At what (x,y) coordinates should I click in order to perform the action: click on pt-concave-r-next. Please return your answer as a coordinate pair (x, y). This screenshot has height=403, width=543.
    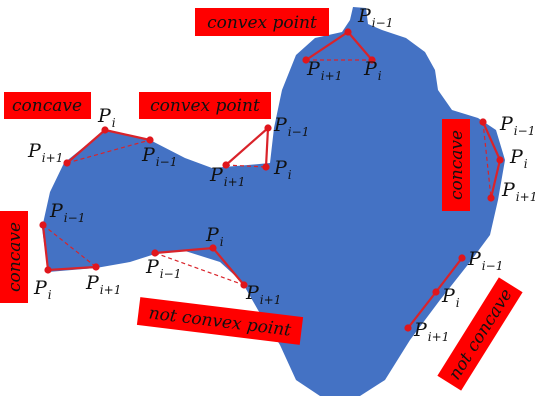
    Looking at the image, I should click on (491, 198).